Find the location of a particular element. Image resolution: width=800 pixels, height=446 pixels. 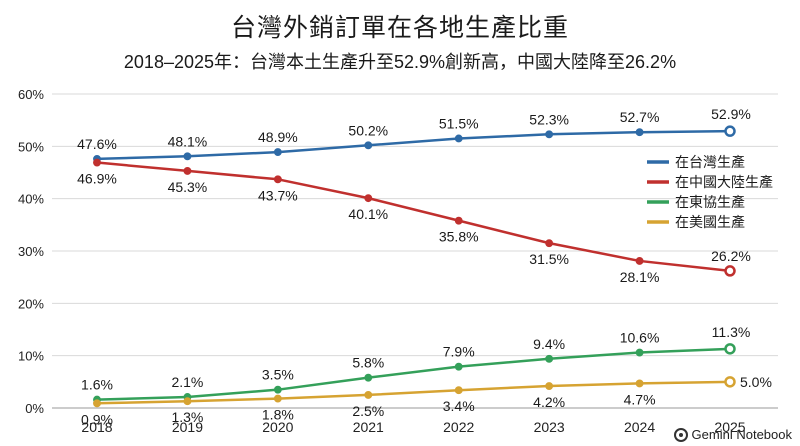

watermark-text: Gemini Notebook is located at coordinates (741, 434).